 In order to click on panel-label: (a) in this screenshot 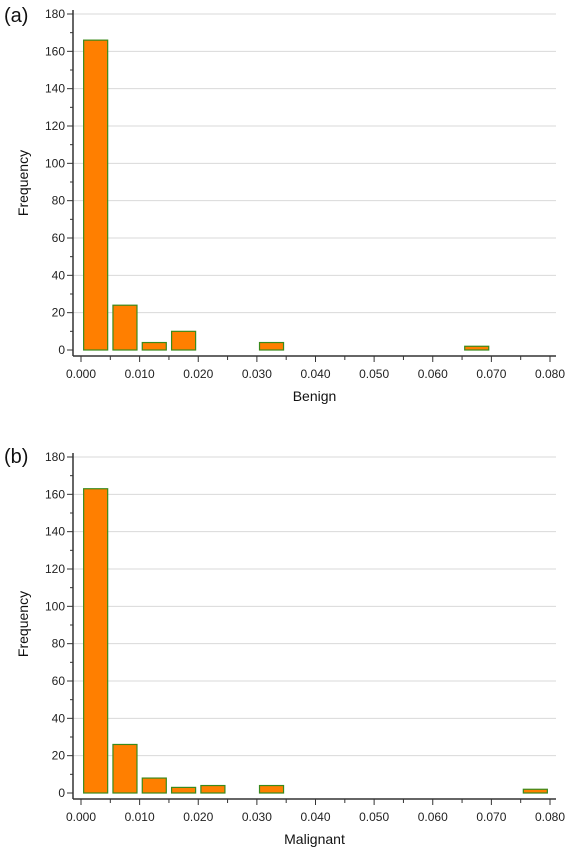, I will do `click(16, 16)`.